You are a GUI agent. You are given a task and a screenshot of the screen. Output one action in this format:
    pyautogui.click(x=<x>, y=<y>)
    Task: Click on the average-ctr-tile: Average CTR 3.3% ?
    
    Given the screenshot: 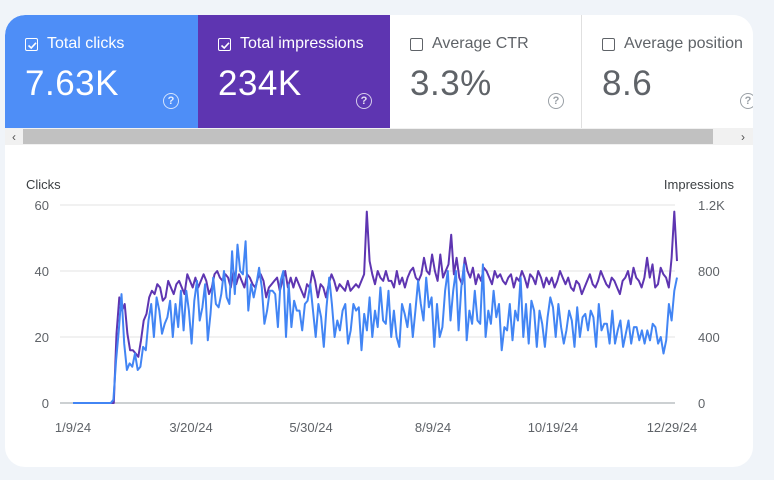 What is the action you would take?
    pyautogui.click(x=486, y=71)
    